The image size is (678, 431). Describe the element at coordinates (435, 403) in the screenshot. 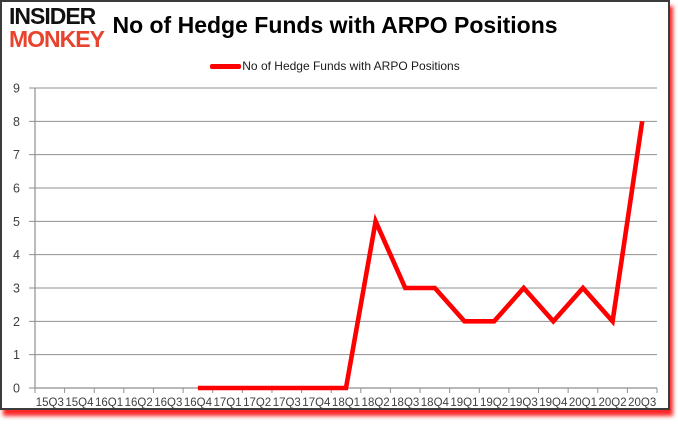

I see `x-axis-tick-label: 18Q4` at that location.